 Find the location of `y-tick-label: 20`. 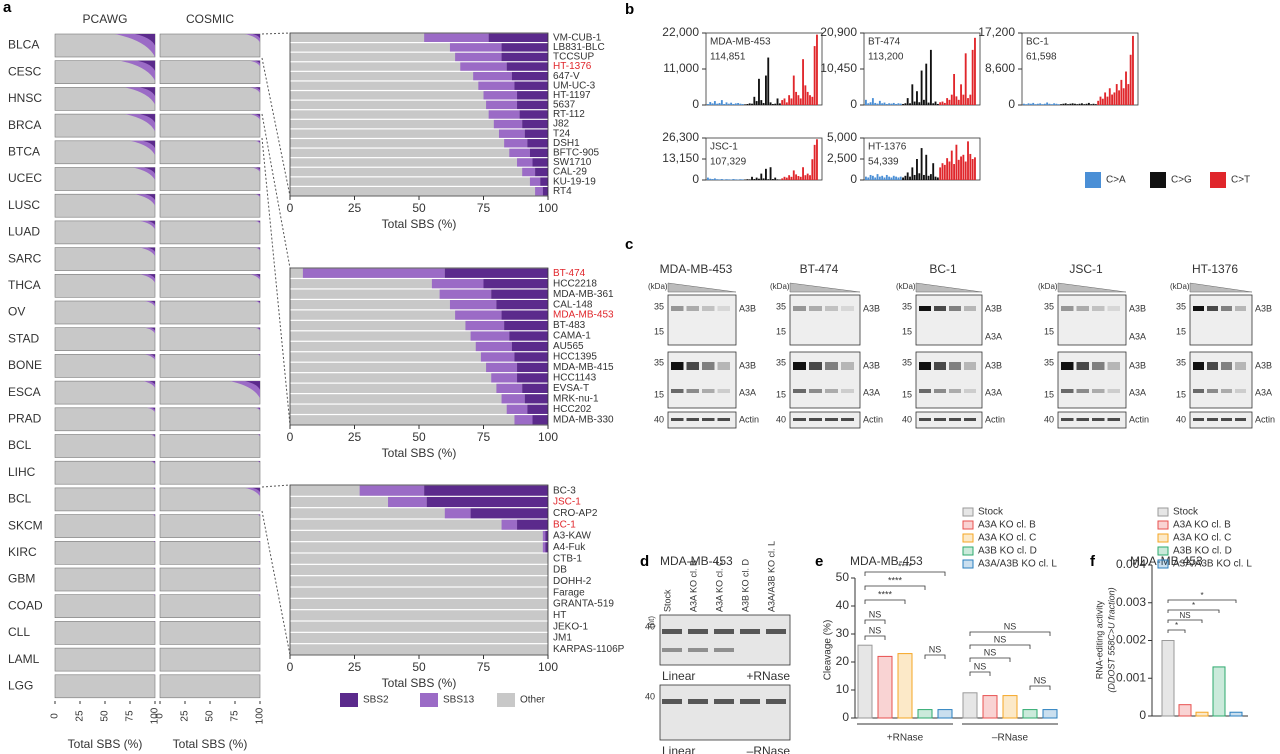

y-tick-label: 20 is located at coordinates (843, 661).